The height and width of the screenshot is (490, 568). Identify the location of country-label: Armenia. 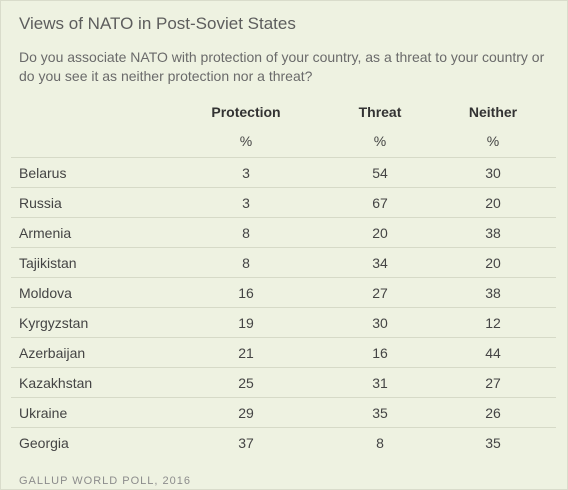
(45, 233).